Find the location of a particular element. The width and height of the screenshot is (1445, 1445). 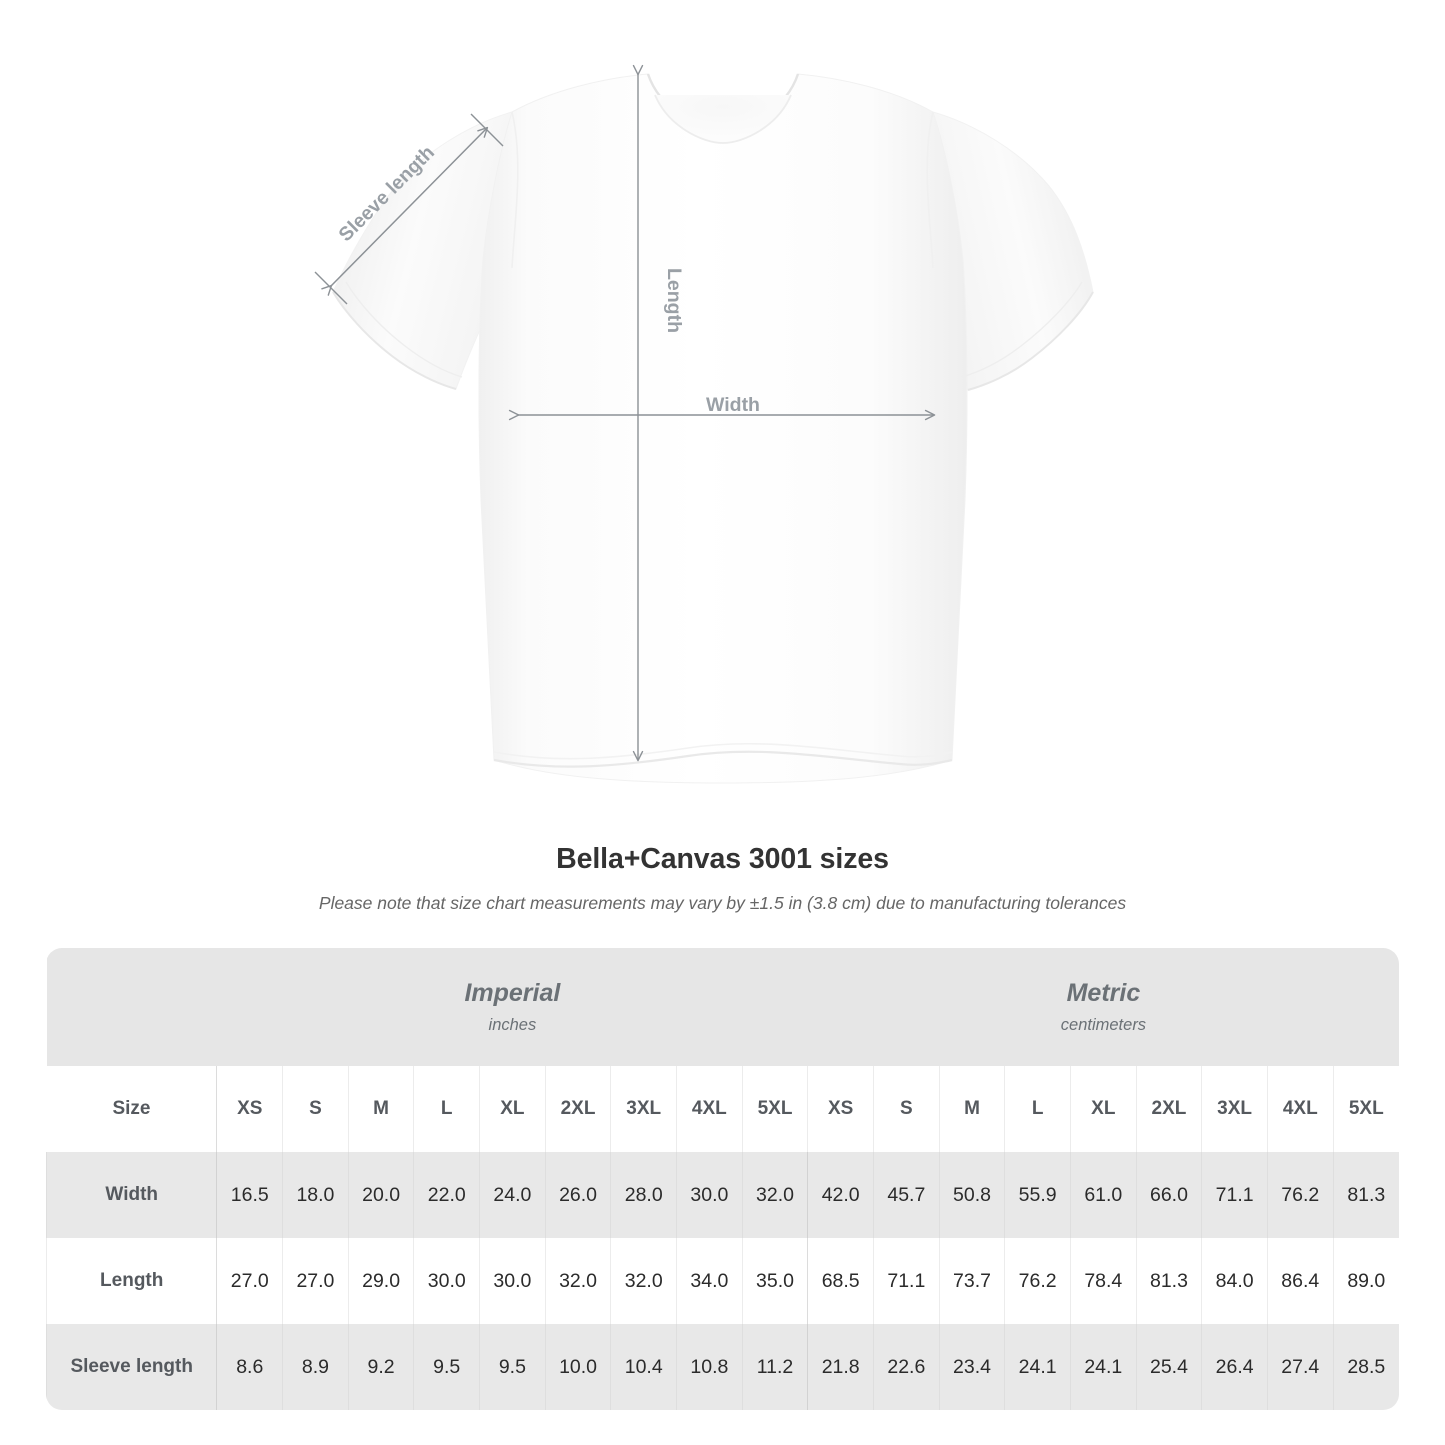

sleeve-tick-start is located at coordinates (331, 288).